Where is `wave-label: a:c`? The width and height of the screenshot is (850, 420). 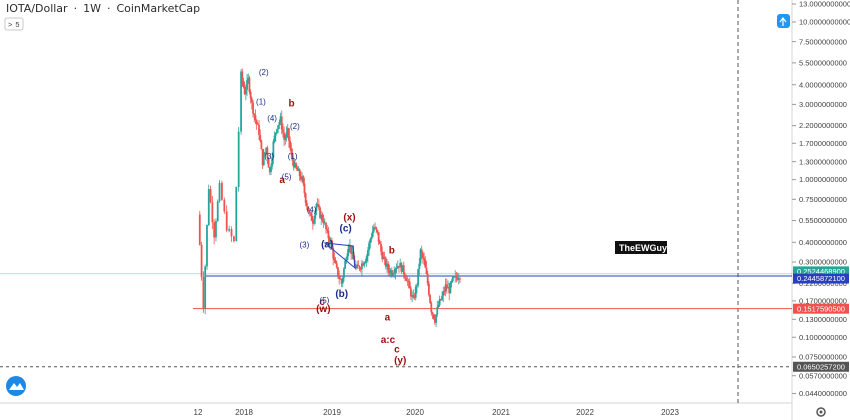 wave-label: a:c is located at coordinates (388, 340).